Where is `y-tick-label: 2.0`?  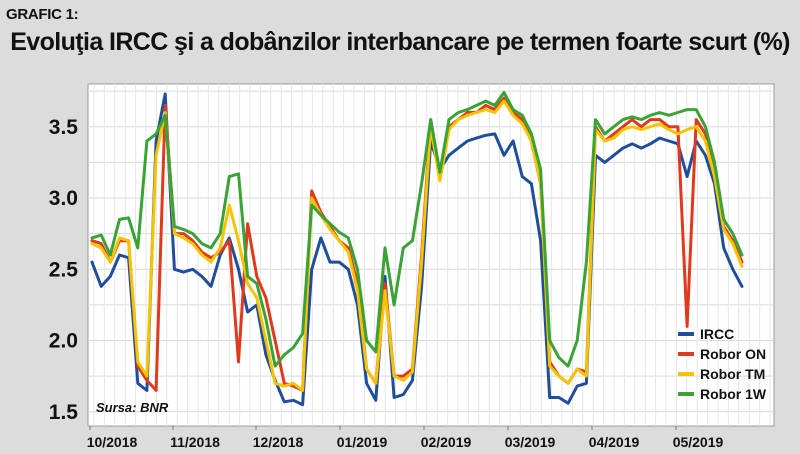 y-tick-label: 2.0 is located at coordinates (63, 341).